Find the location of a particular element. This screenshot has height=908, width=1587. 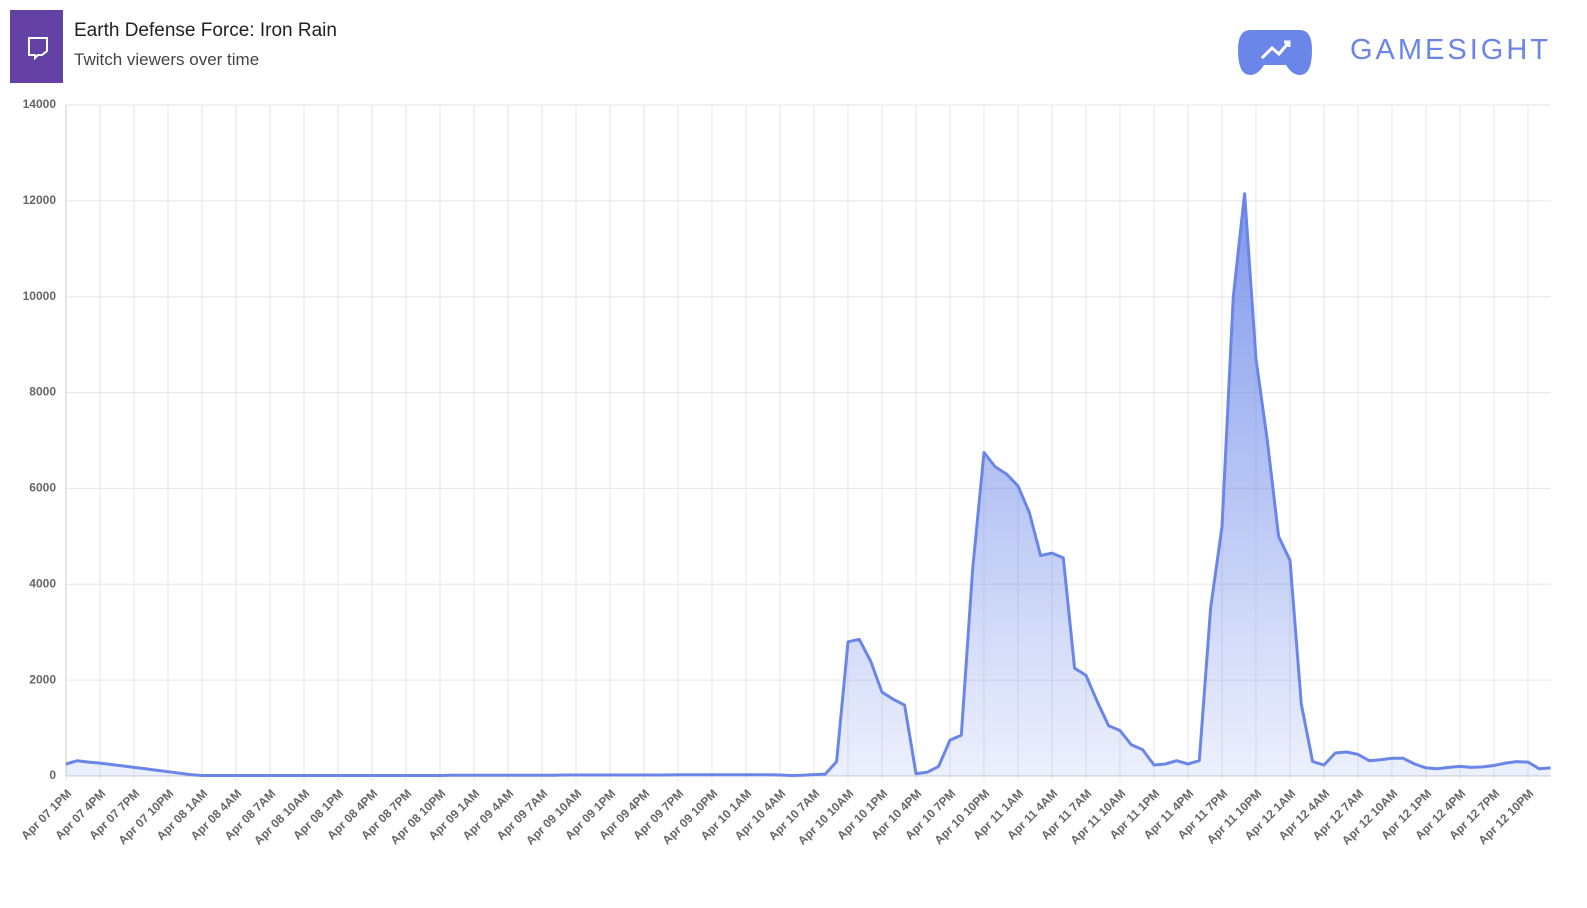

chart-title: Earth Defense Force: Iron Rain is located at coordinates (205, 30).